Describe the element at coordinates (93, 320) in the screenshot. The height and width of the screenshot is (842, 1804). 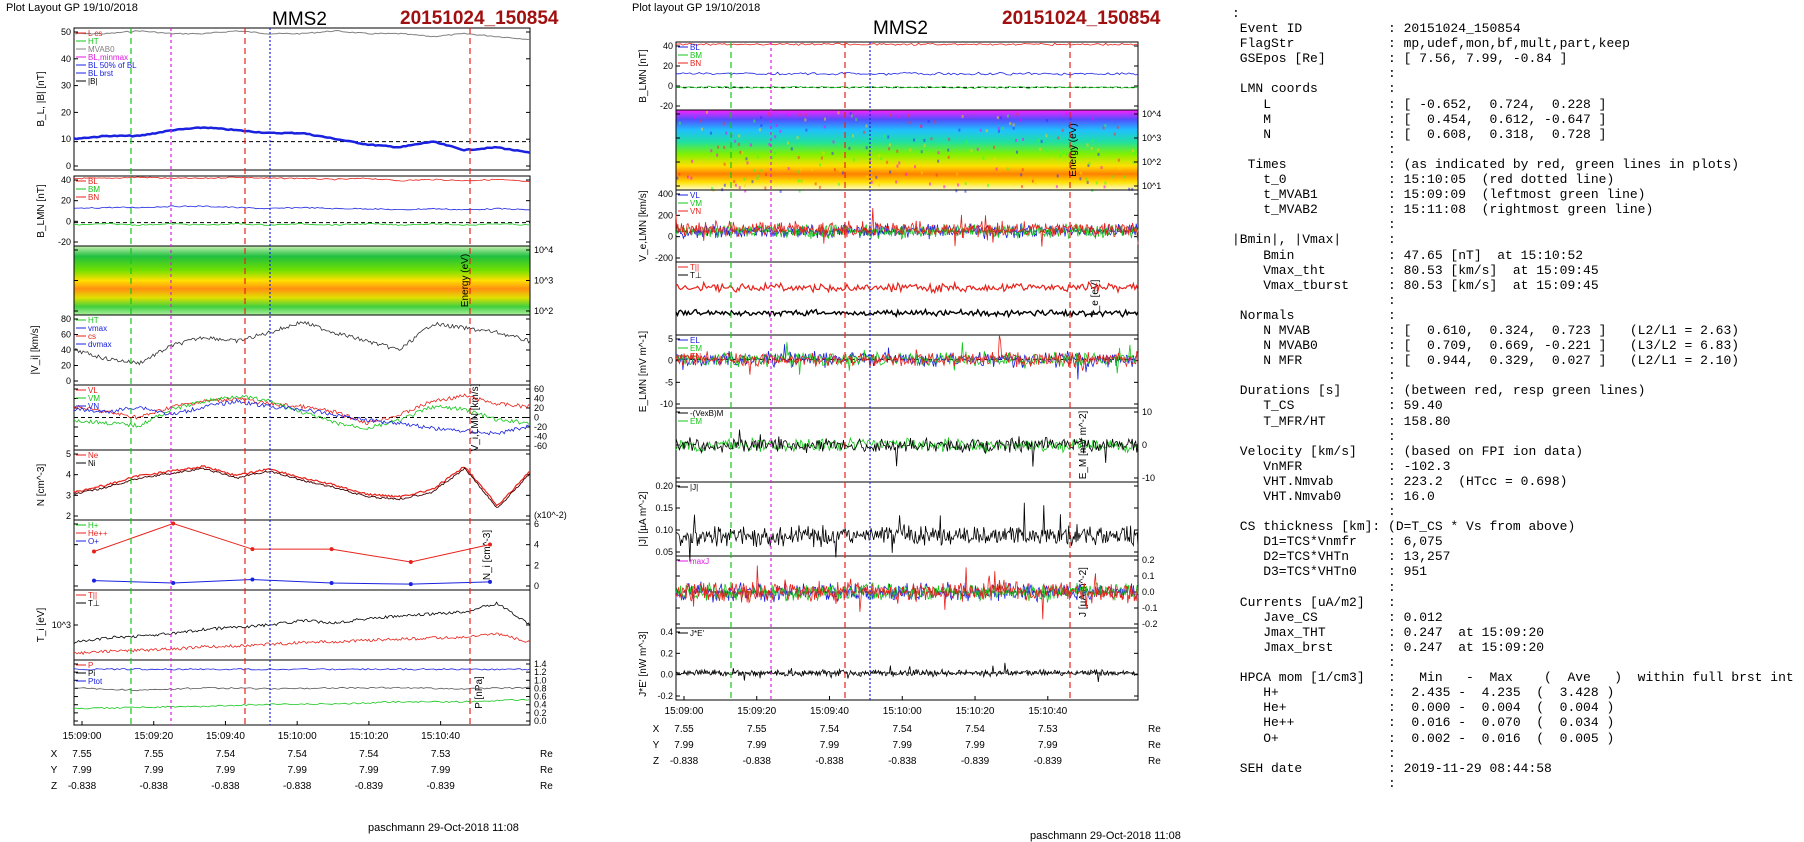
I see `legend-label: HT` at that location.